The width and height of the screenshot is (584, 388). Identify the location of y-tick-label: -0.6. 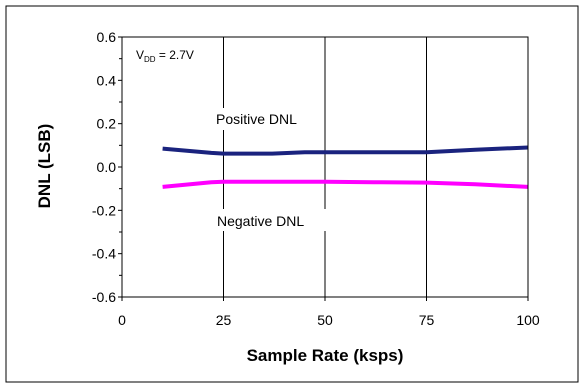
(104, 297).